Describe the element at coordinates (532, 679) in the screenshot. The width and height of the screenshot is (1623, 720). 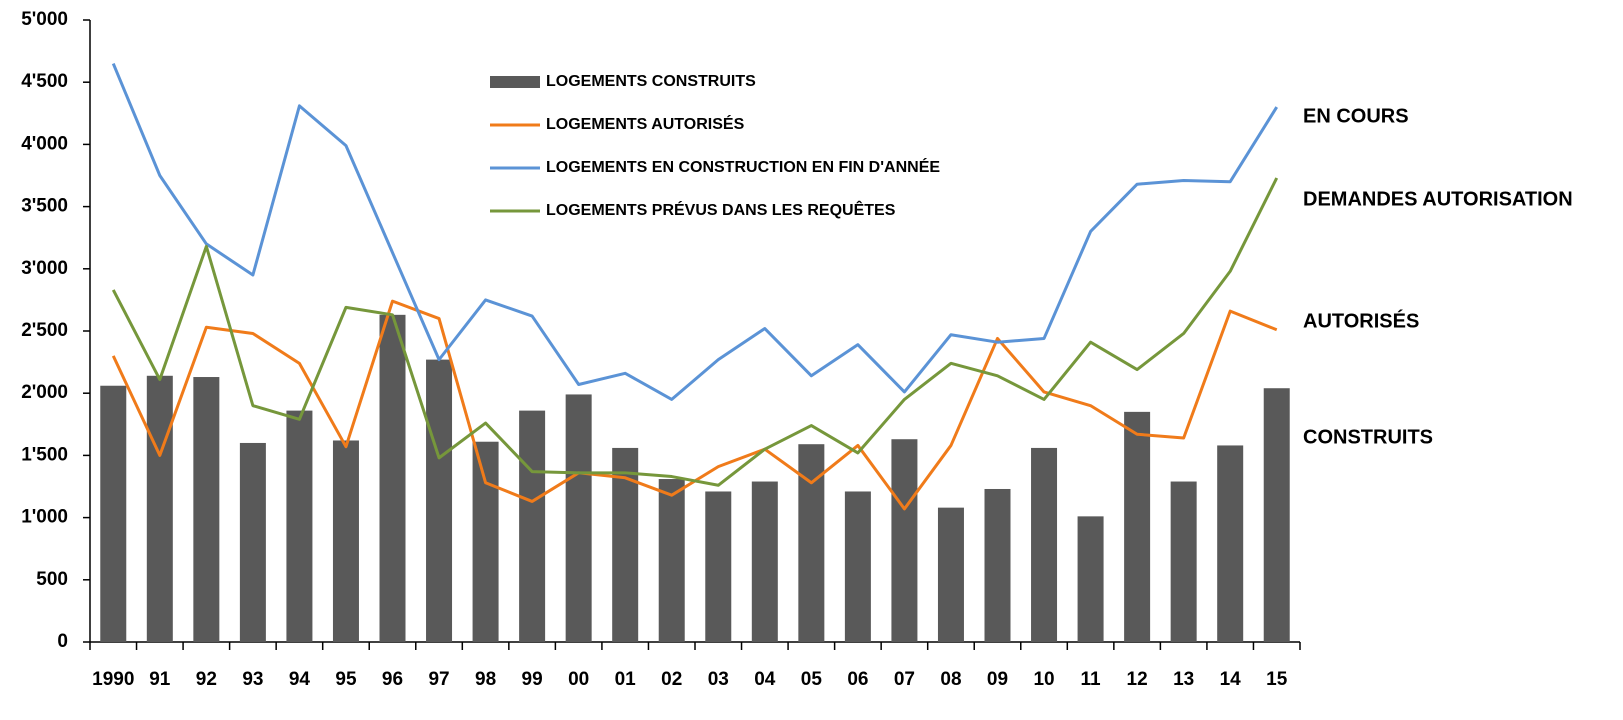
I see `x-tick-label: 99` at that location.